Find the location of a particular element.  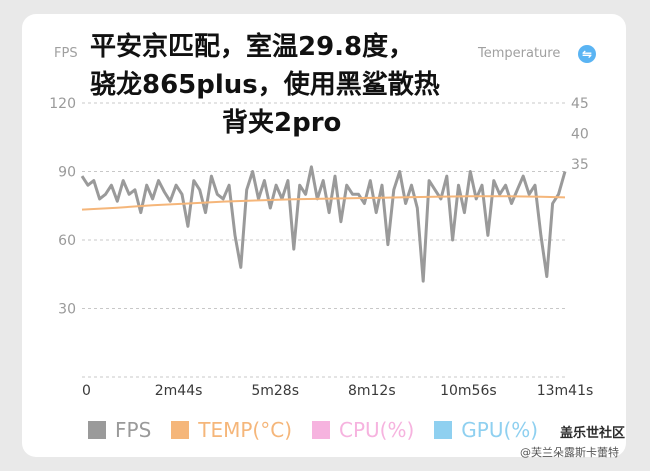

legend-item-0: FPS is located at coordinates (119, 430).